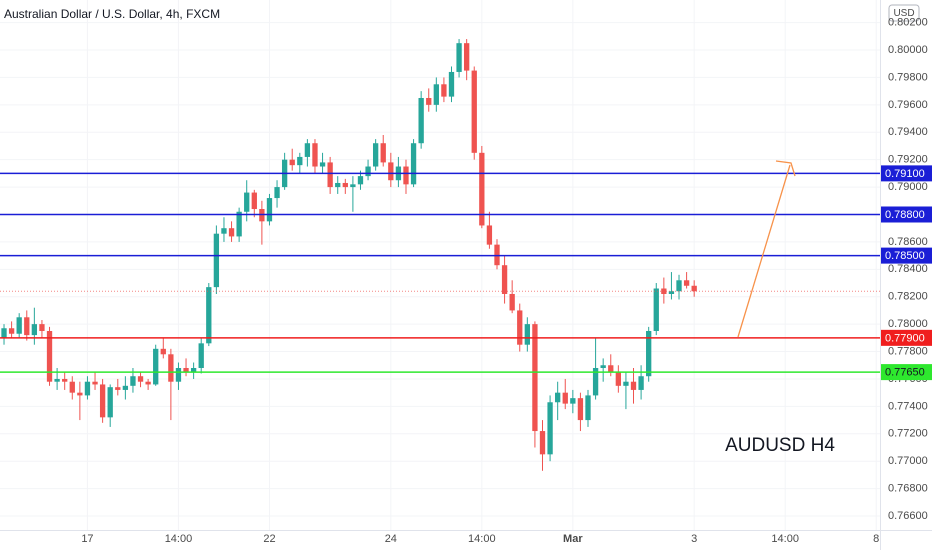 This screenshot has width=932, height=550. Describe the element at coordinates (908, 105) in the screenshot. I see `y-tick-label: 0.79600` at that location.